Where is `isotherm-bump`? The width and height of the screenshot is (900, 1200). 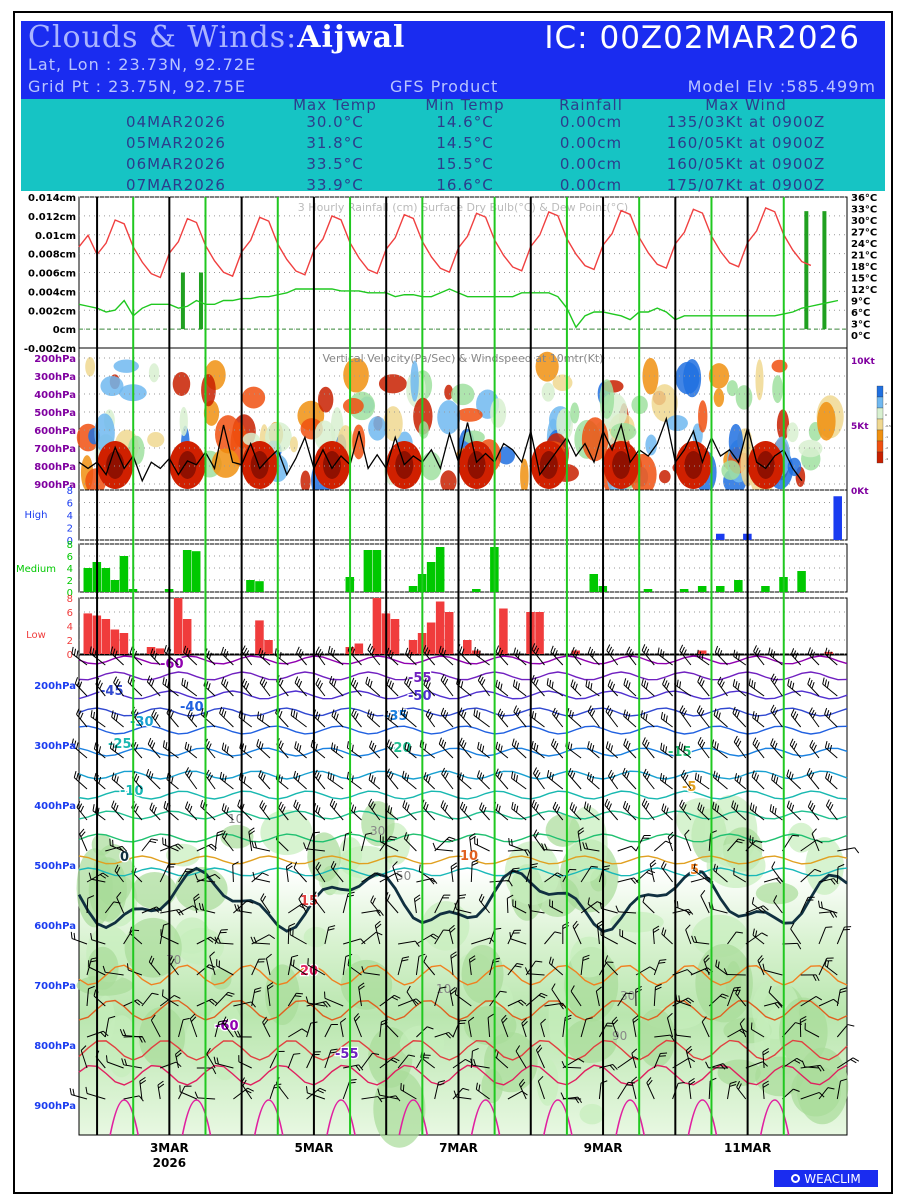 isotherm-bump is located at coordinates (774, 1117).